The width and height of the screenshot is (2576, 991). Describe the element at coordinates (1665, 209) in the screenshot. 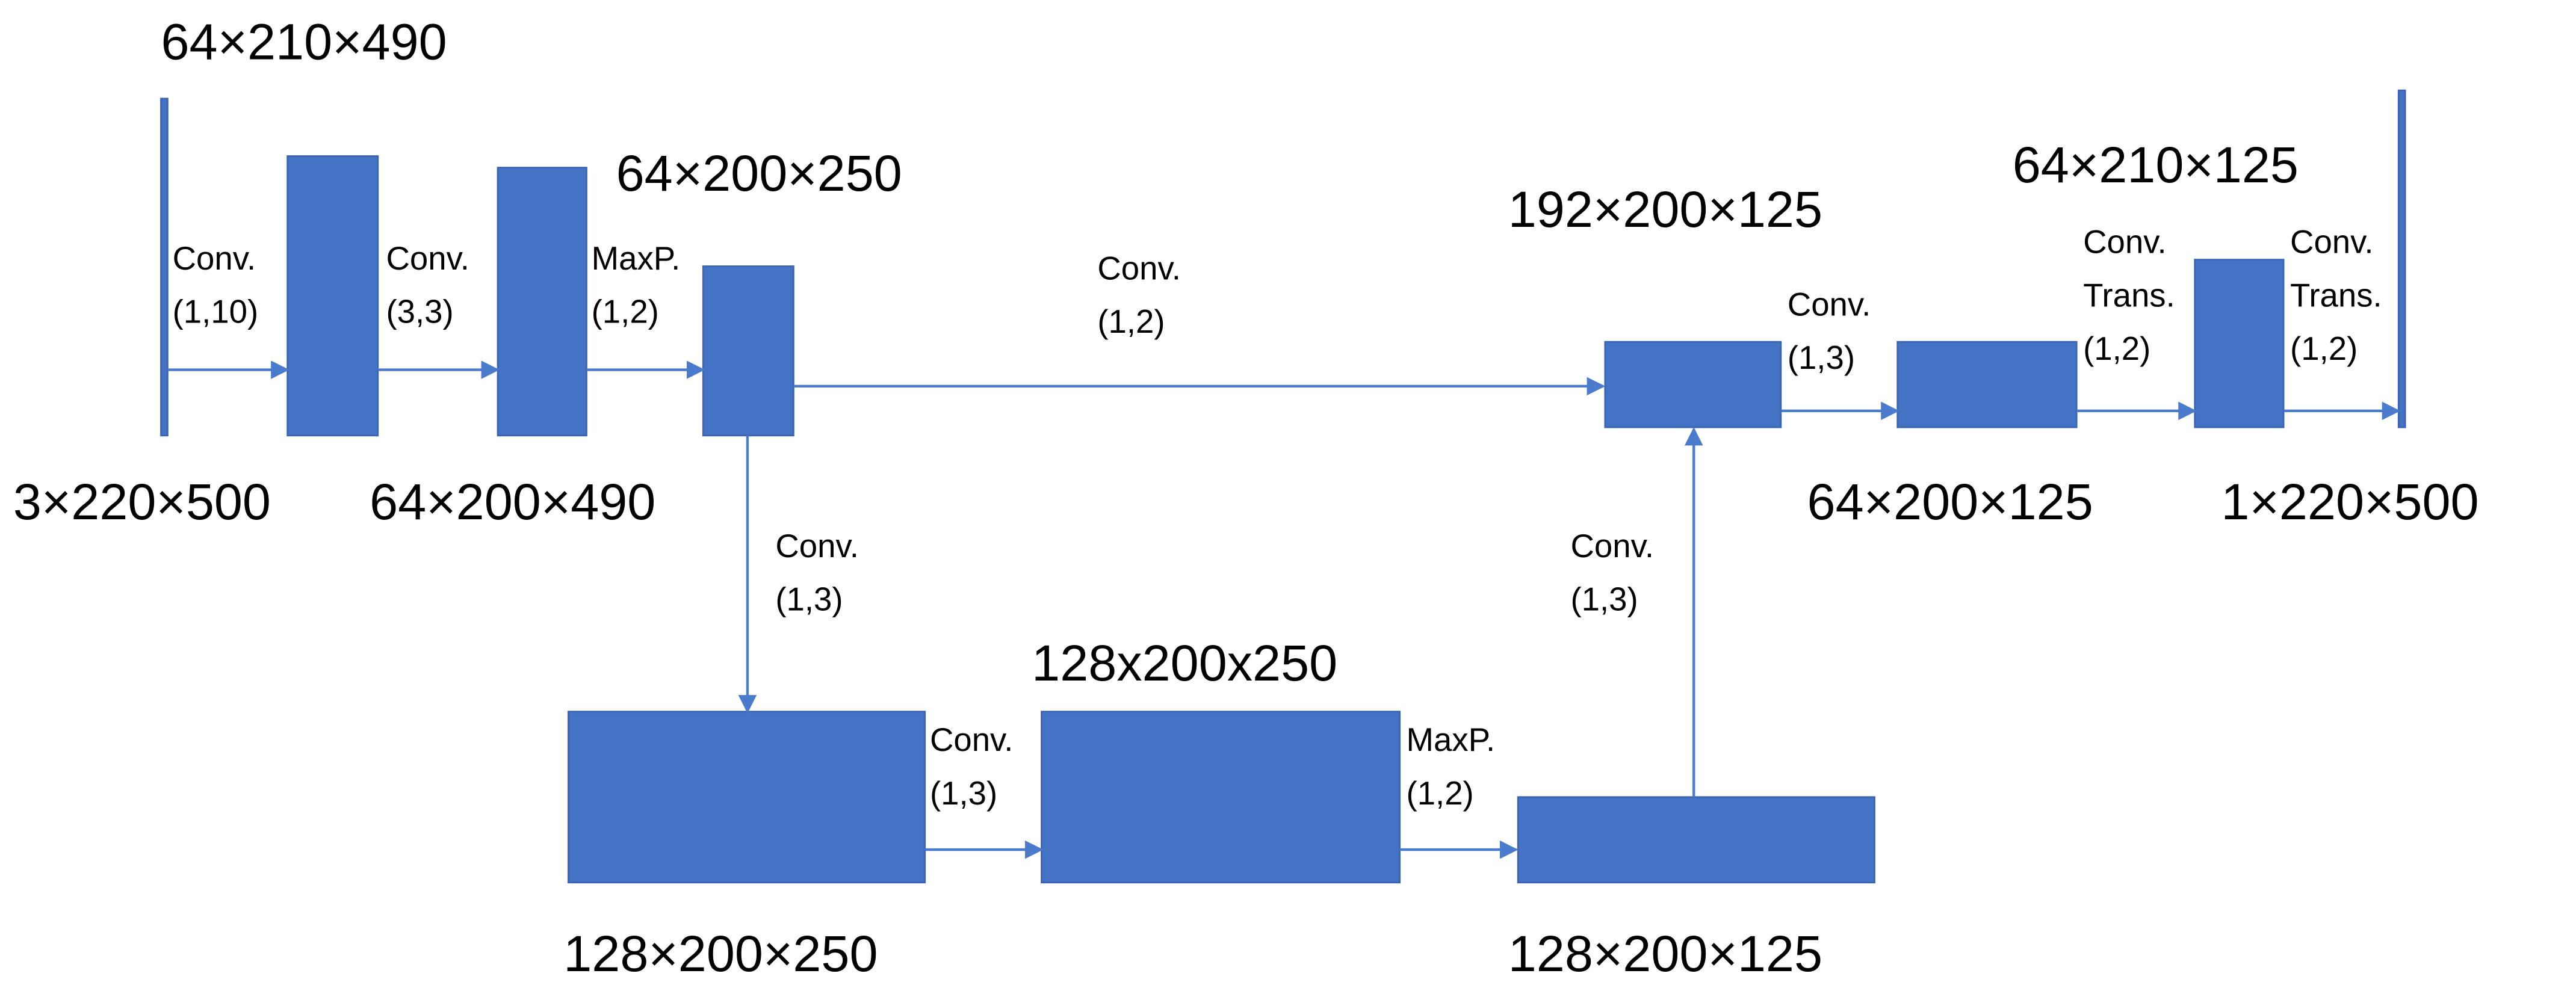

I see `dimension-label: 192×200×125` at that location.